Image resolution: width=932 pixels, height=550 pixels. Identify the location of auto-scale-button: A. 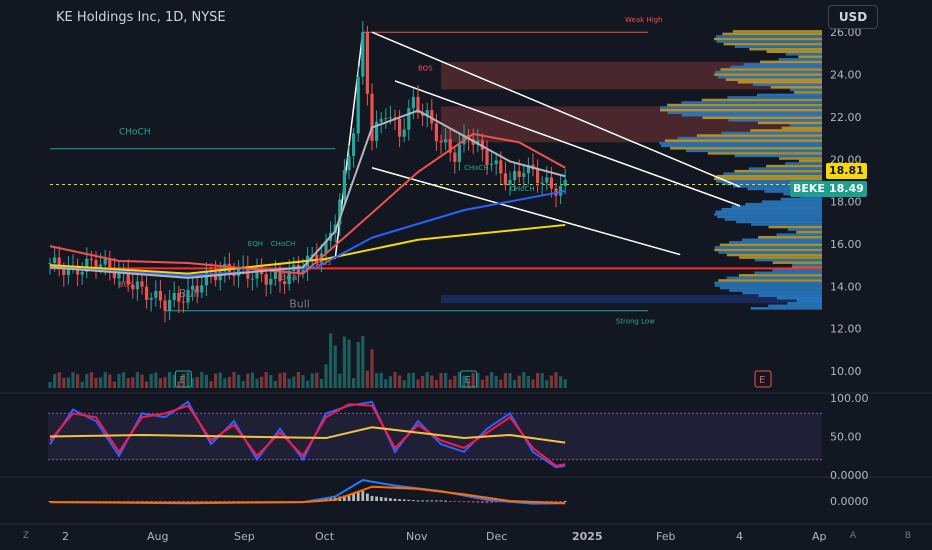
(853, 536).